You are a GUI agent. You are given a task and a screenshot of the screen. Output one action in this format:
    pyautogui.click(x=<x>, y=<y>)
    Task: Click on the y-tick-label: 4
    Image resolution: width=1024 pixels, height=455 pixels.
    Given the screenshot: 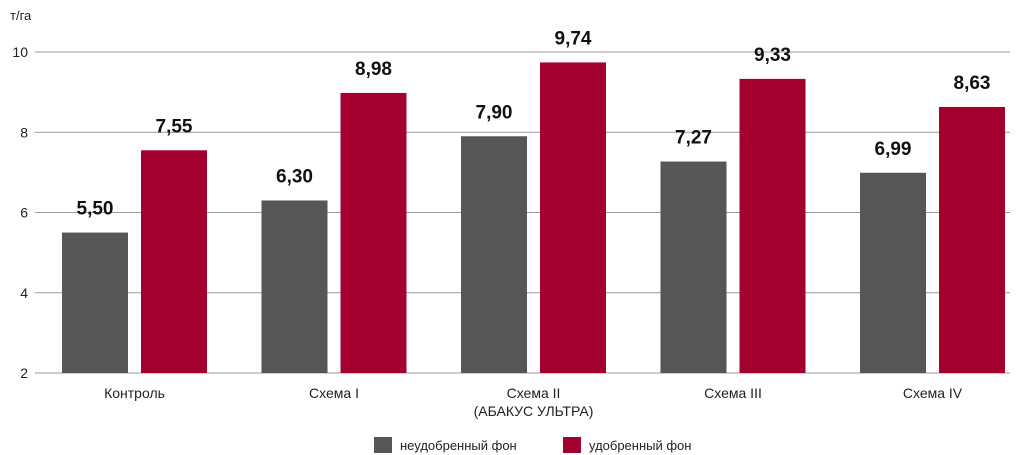 What is the action you would take?
    pyautogui.click(x=24, y=293)
    